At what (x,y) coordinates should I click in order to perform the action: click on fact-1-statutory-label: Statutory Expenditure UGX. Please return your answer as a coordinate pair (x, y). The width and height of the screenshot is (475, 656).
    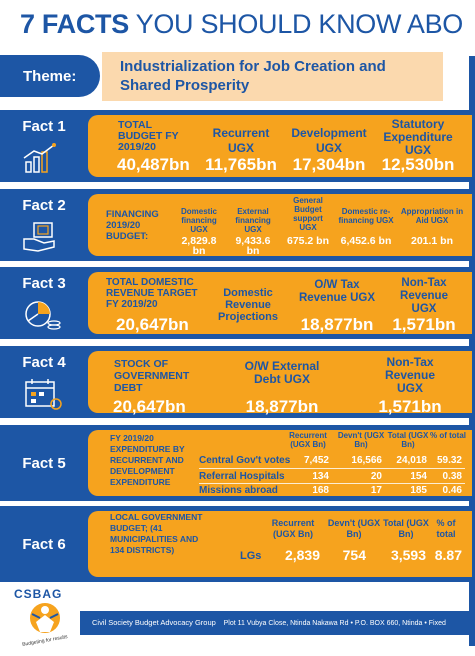
    Looking at the image, I should click on (418, 137).